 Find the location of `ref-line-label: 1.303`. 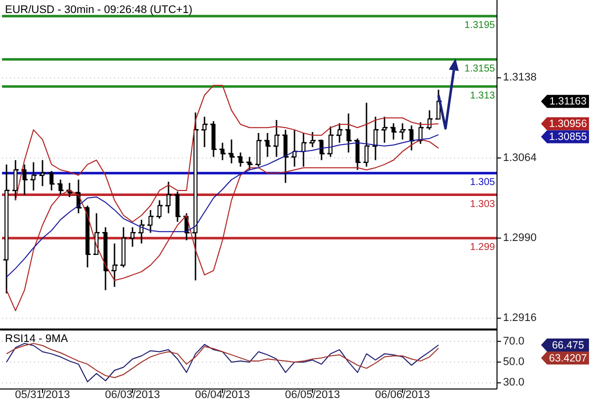

ref-line-label: 1.303 is located at coordinates (483, 204).